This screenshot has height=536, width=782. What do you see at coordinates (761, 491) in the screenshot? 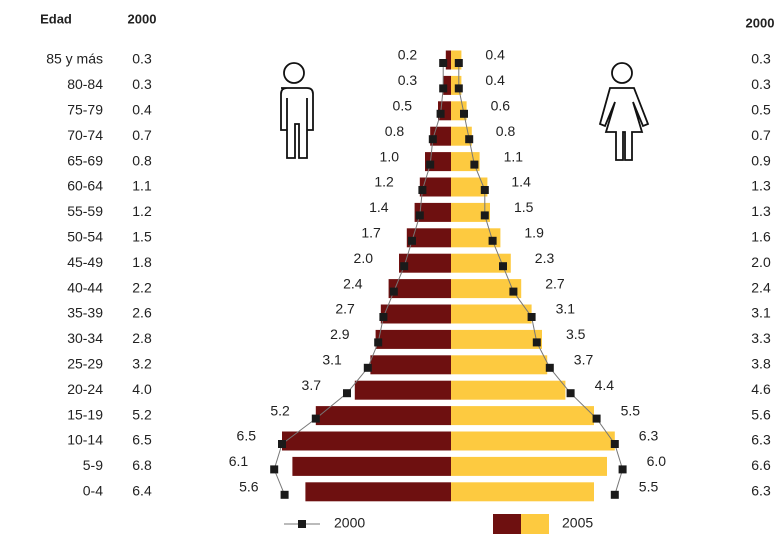
I see `female-2000-value: 6.3` at bounding box center [761, 491].